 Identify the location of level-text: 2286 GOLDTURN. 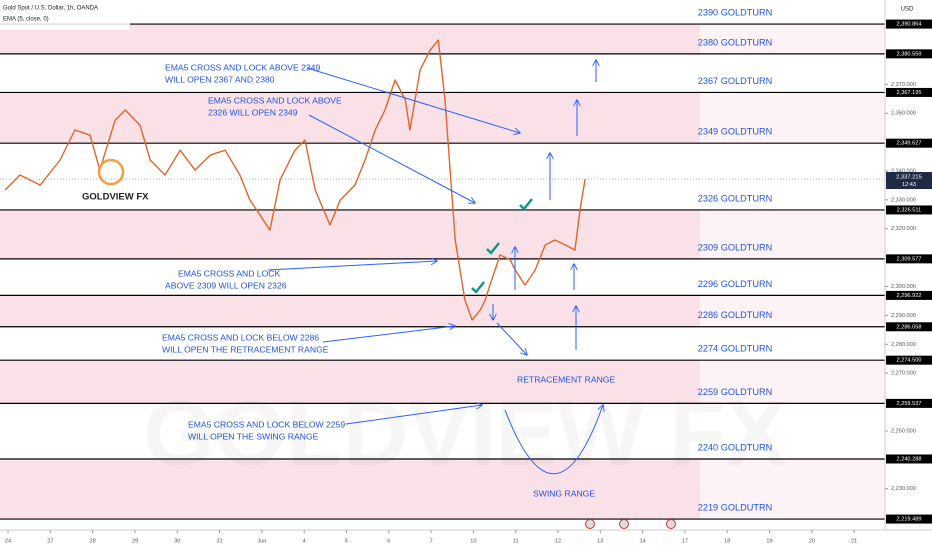
(735, 315).